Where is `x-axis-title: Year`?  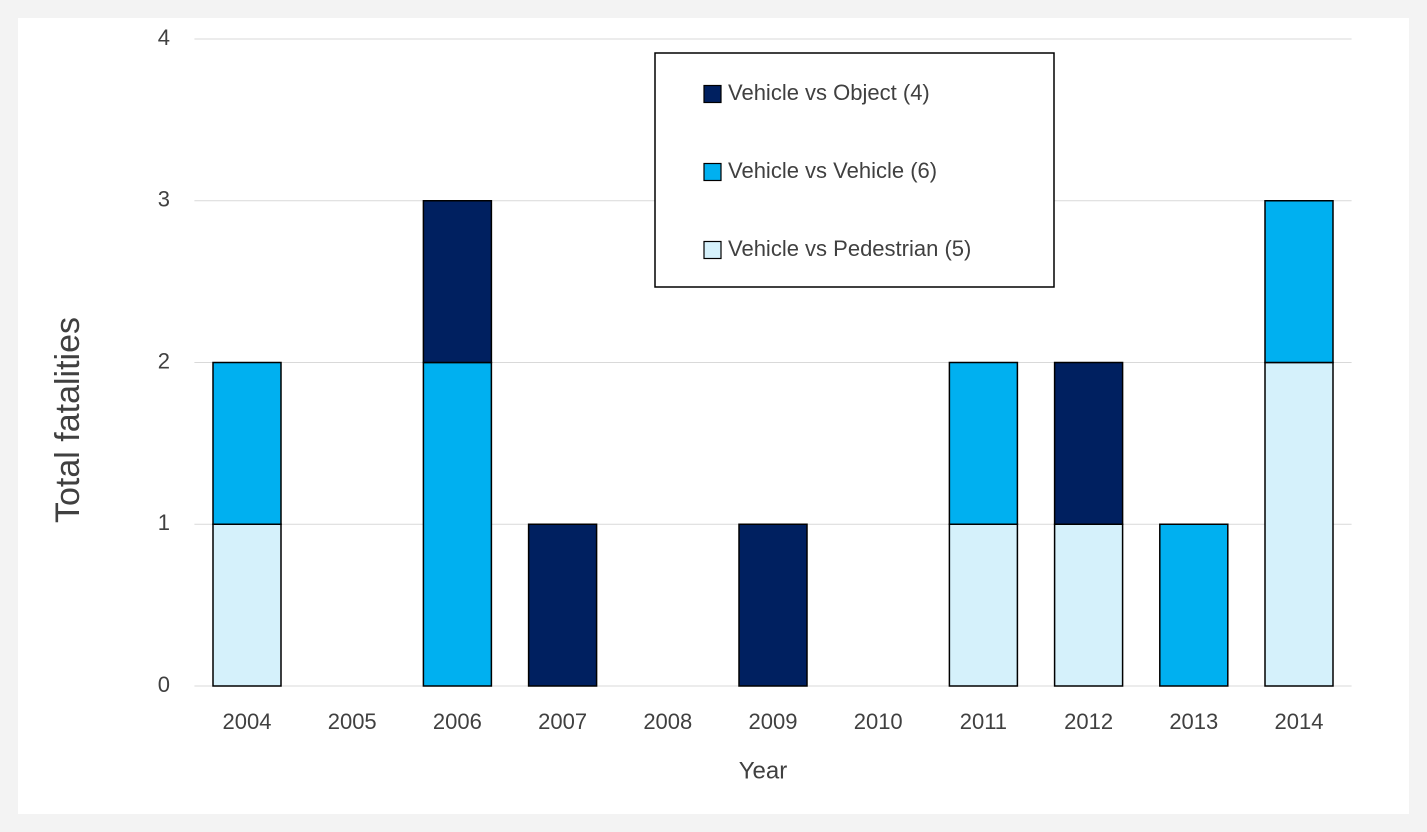
x-axis-title: Year is located at coordinates (763, 770).